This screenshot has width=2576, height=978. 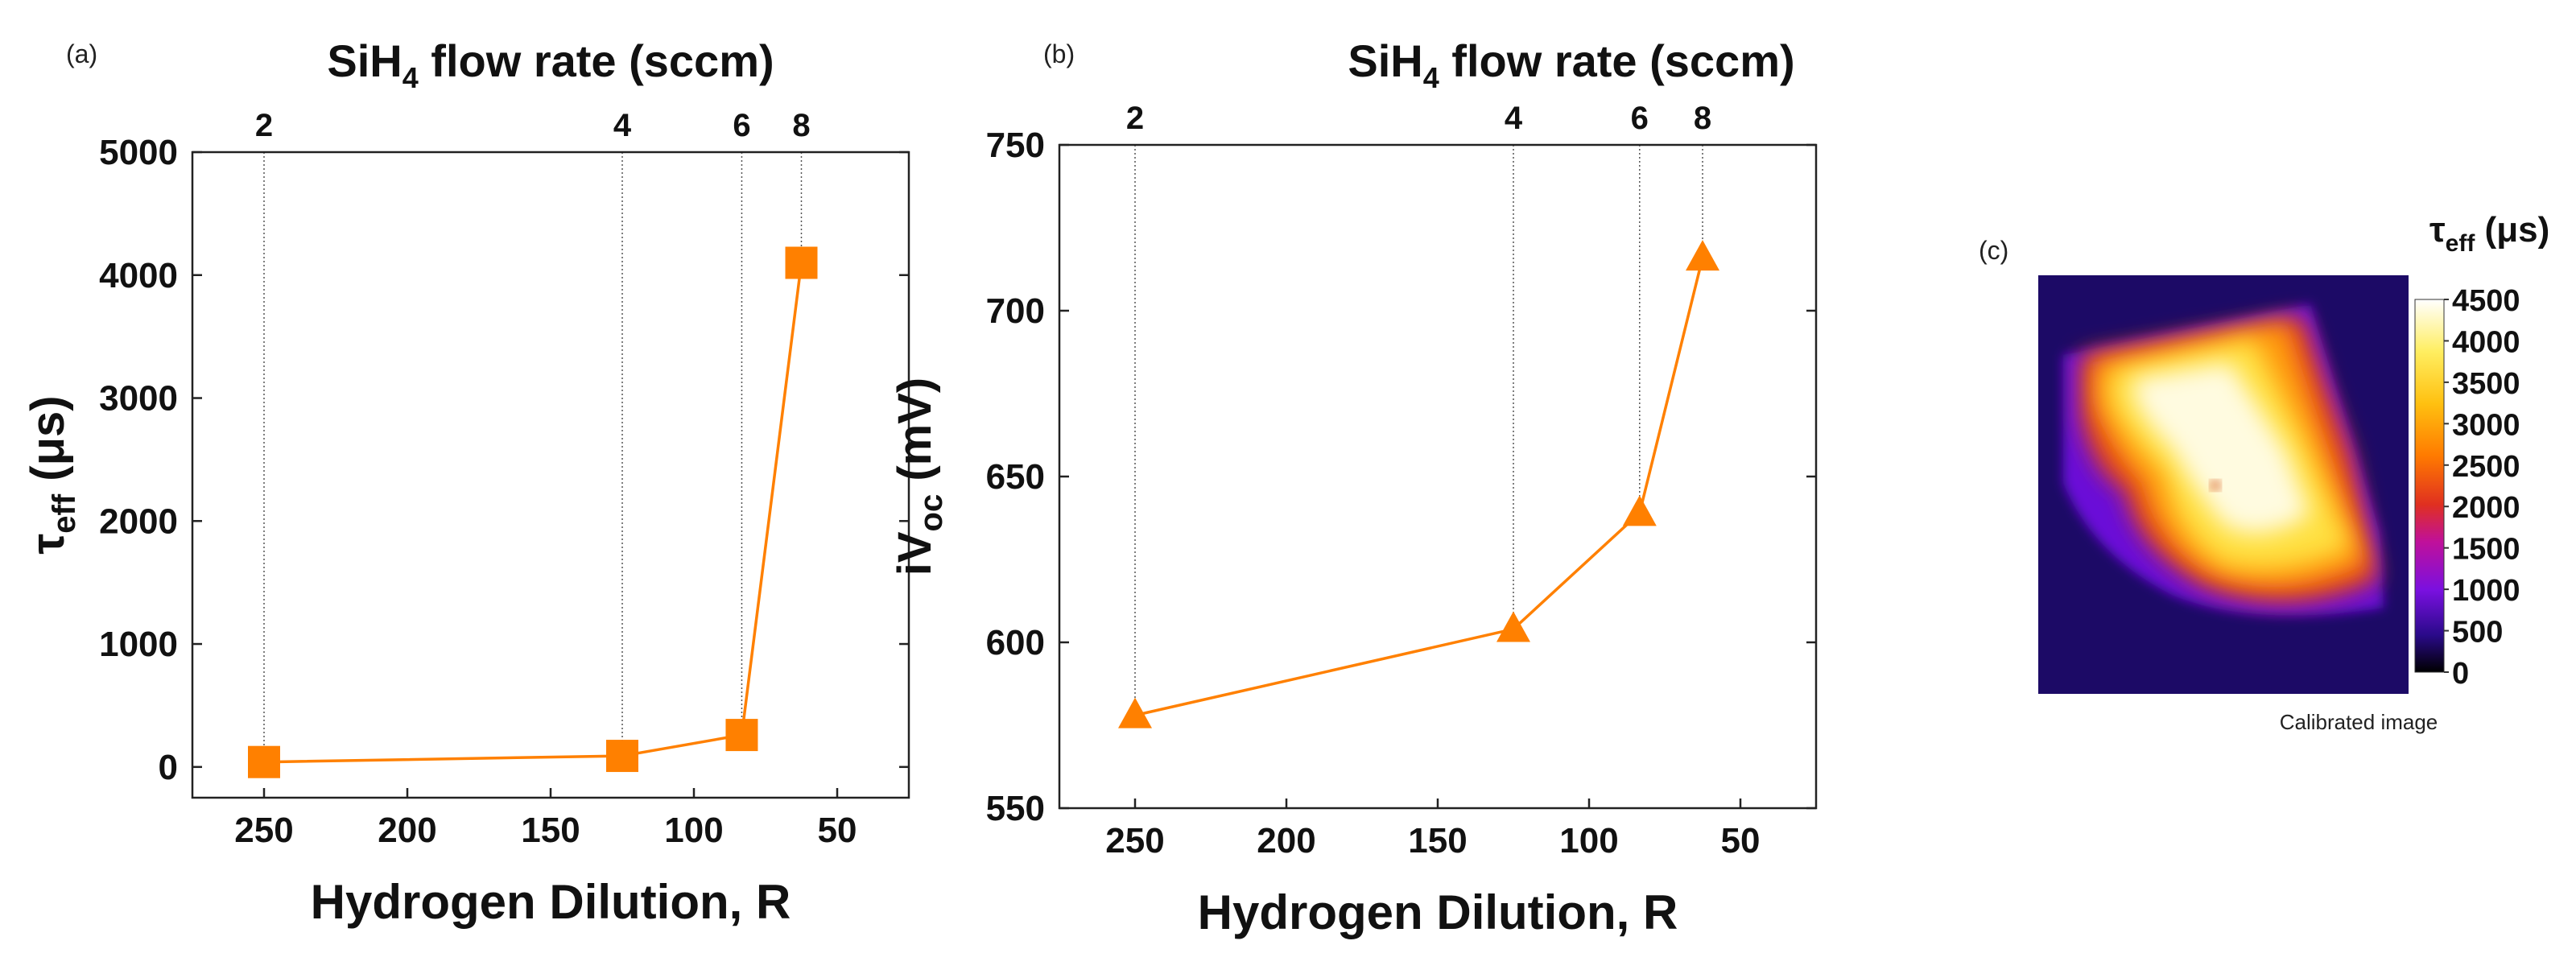 I want to click on colorbar-tick-label: 1500, so click(x=2486, y=550).